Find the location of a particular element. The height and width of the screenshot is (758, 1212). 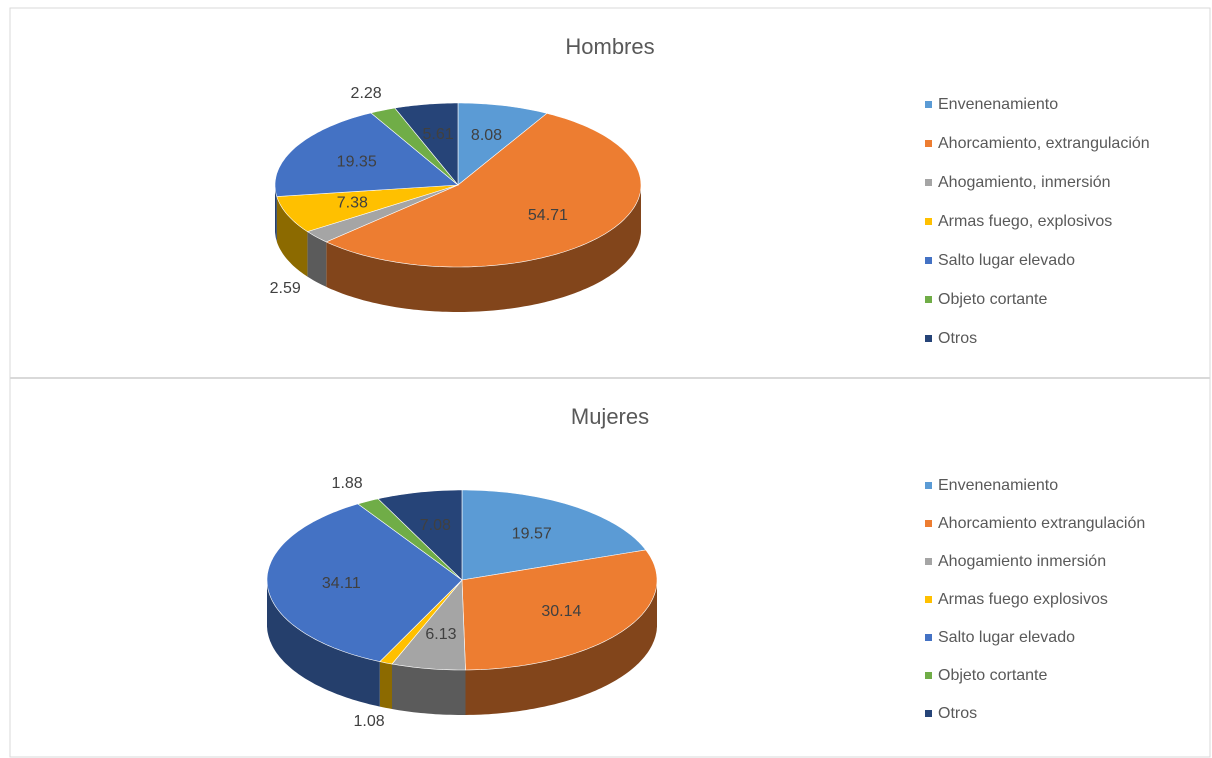

data-label: 19.57 is located at coordinates (532, 534).